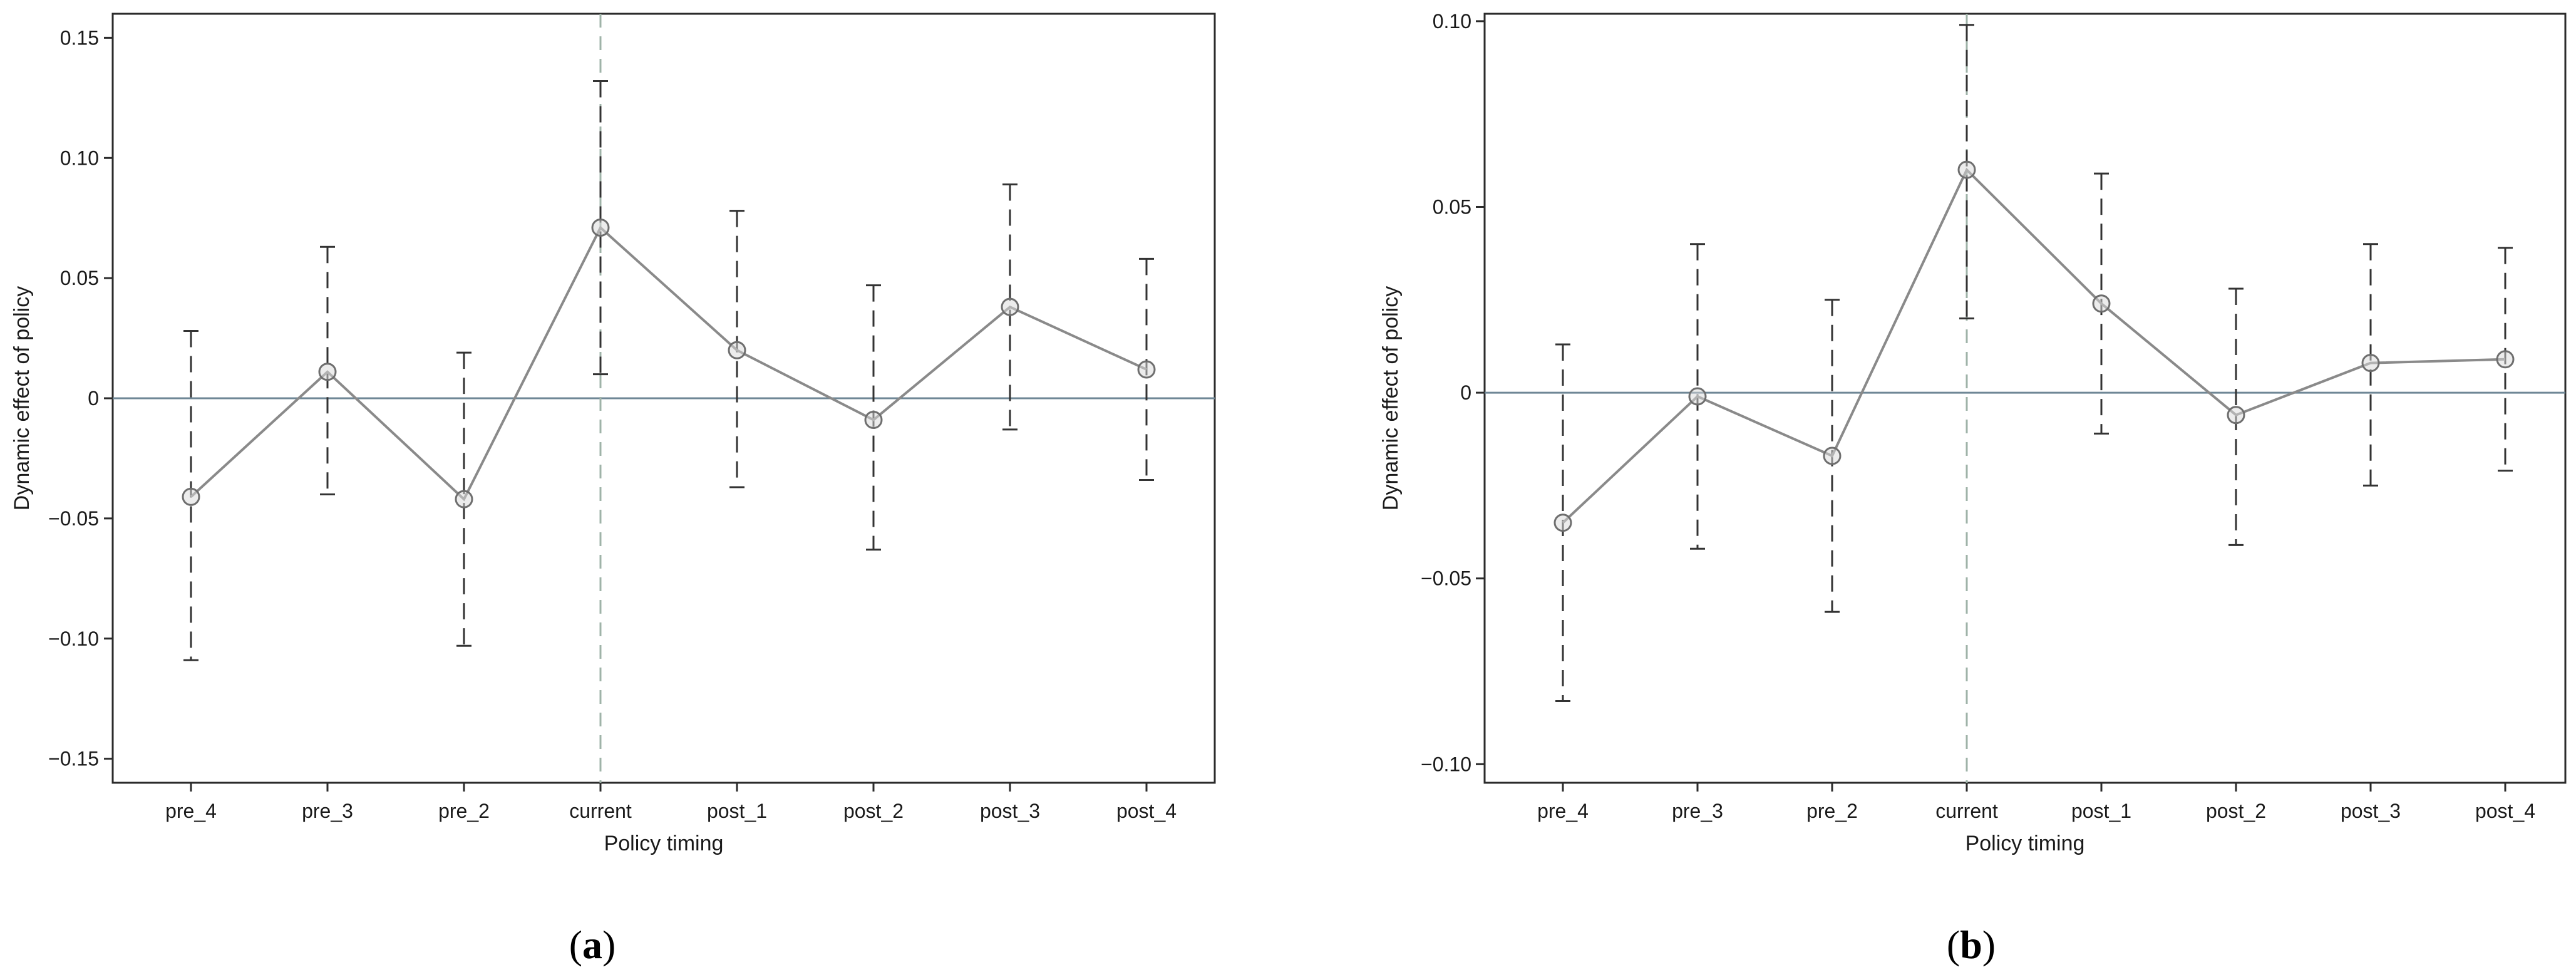 This screenshot has width=2576, height=970. I want to click on panel-label-letter: b, so click(1971, 945).